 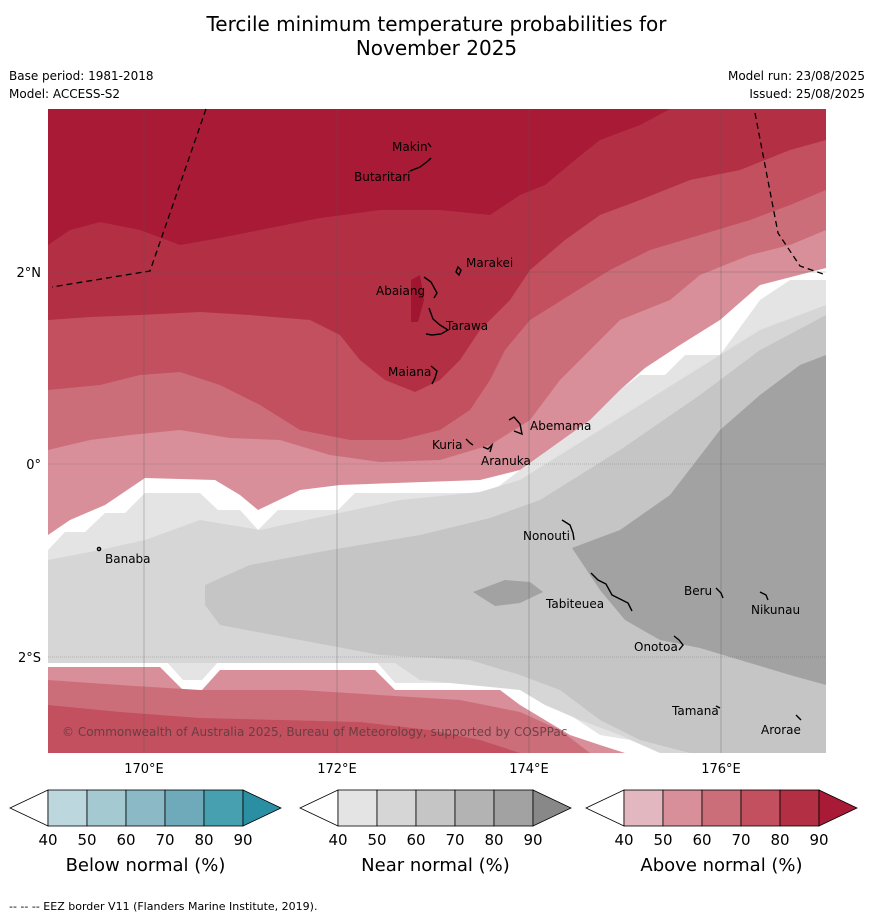 What do you see at coordinates (469, 442) in the screenshot?
I see `kuria-island` at bounding box center [469, 442].